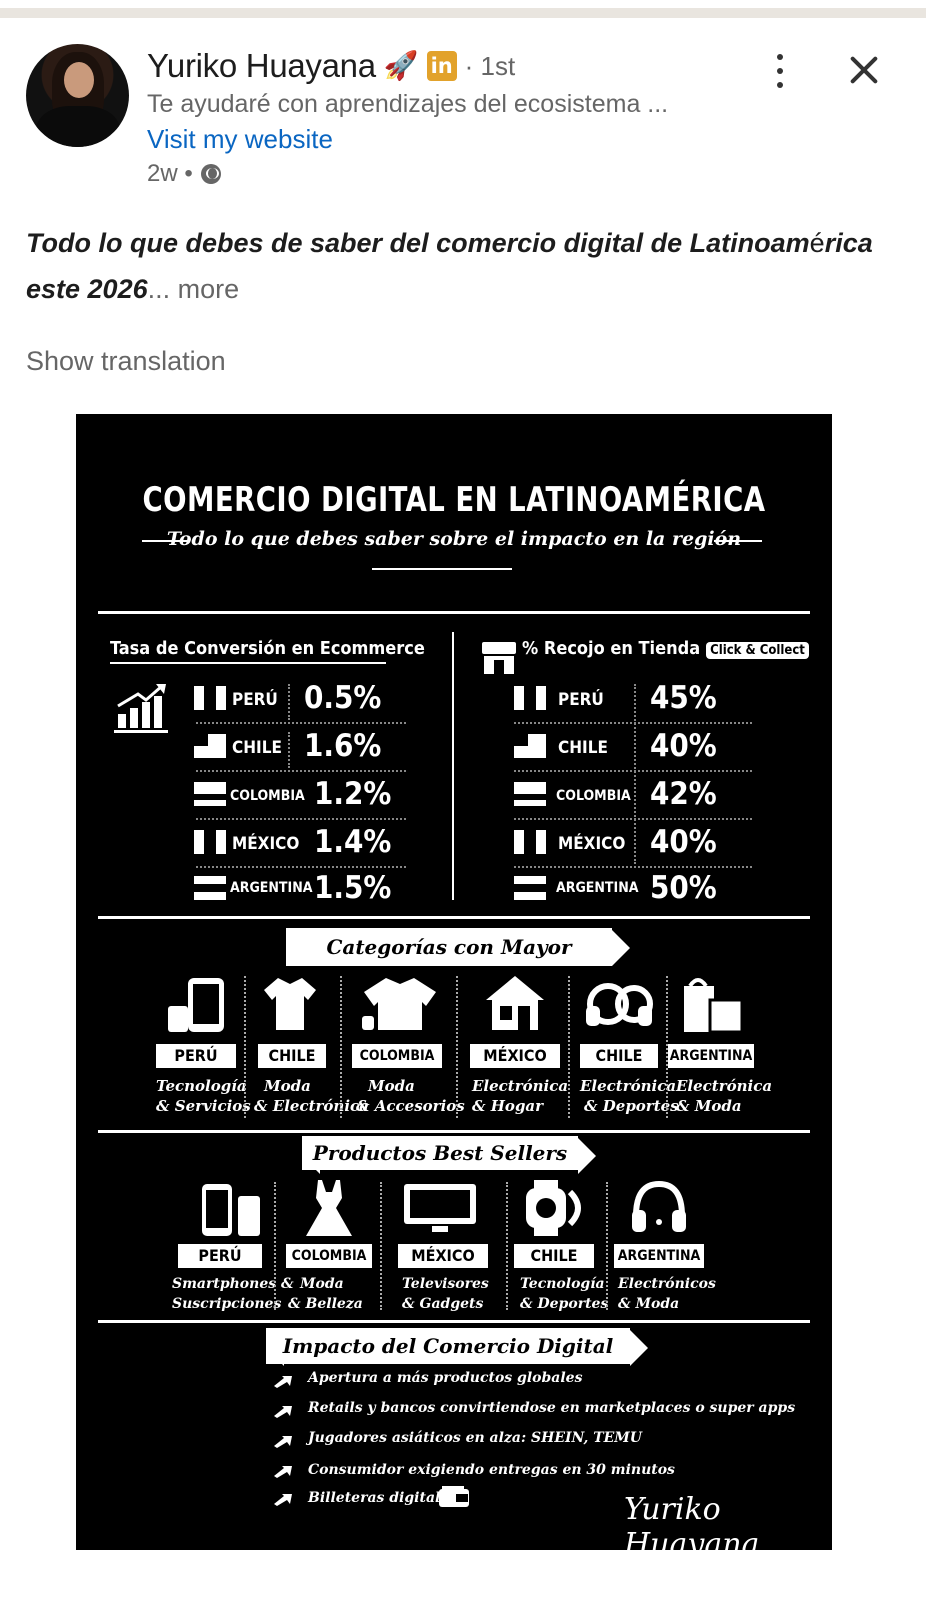  I want to click on home-icon, so click(515, 1003).